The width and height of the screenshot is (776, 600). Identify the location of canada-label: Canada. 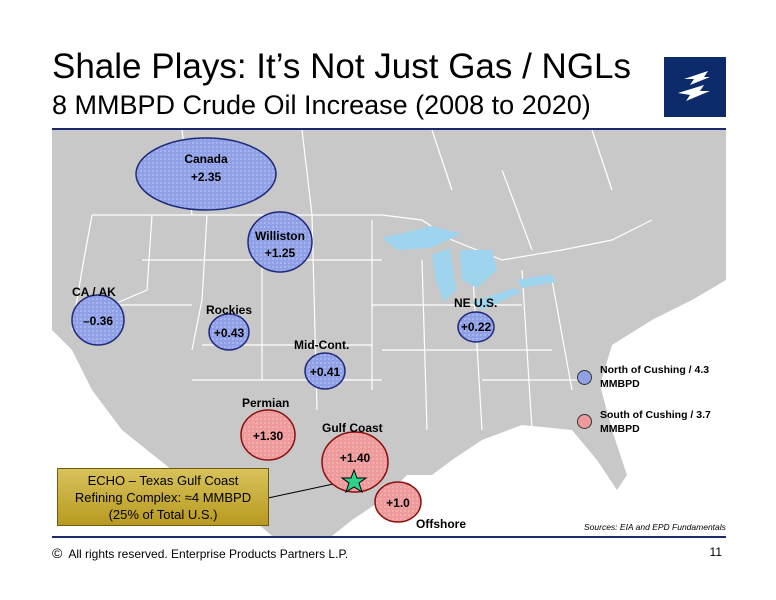
(206, 159).